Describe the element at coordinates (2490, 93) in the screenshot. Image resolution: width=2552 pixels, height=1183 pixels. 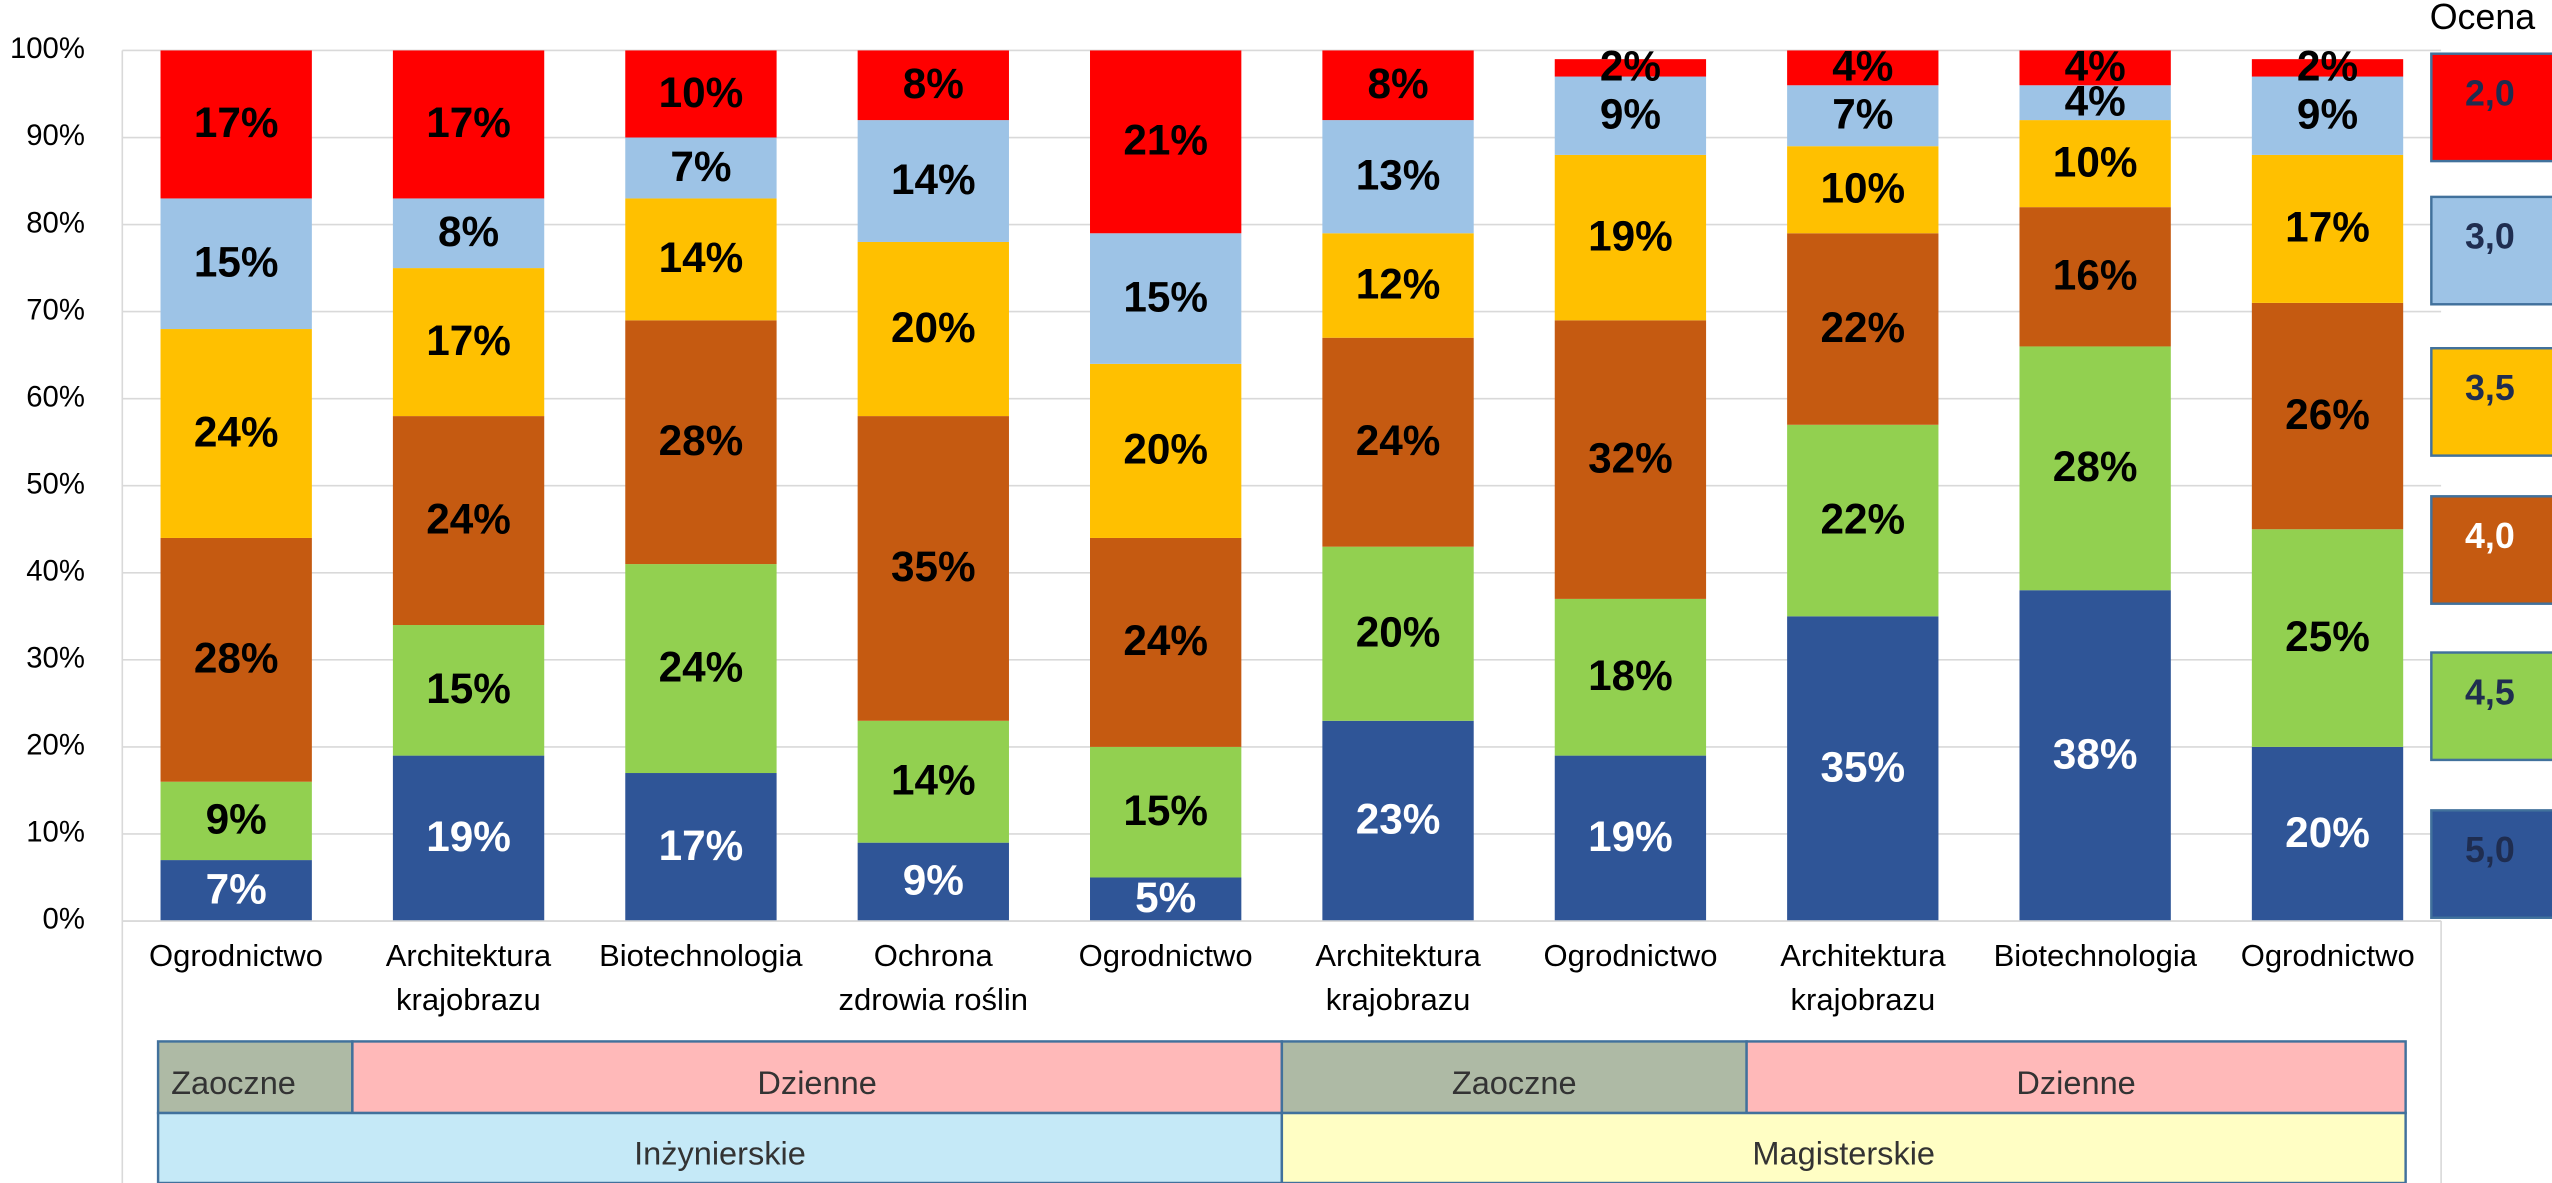
I see `legend-label: 2,0` at that location.